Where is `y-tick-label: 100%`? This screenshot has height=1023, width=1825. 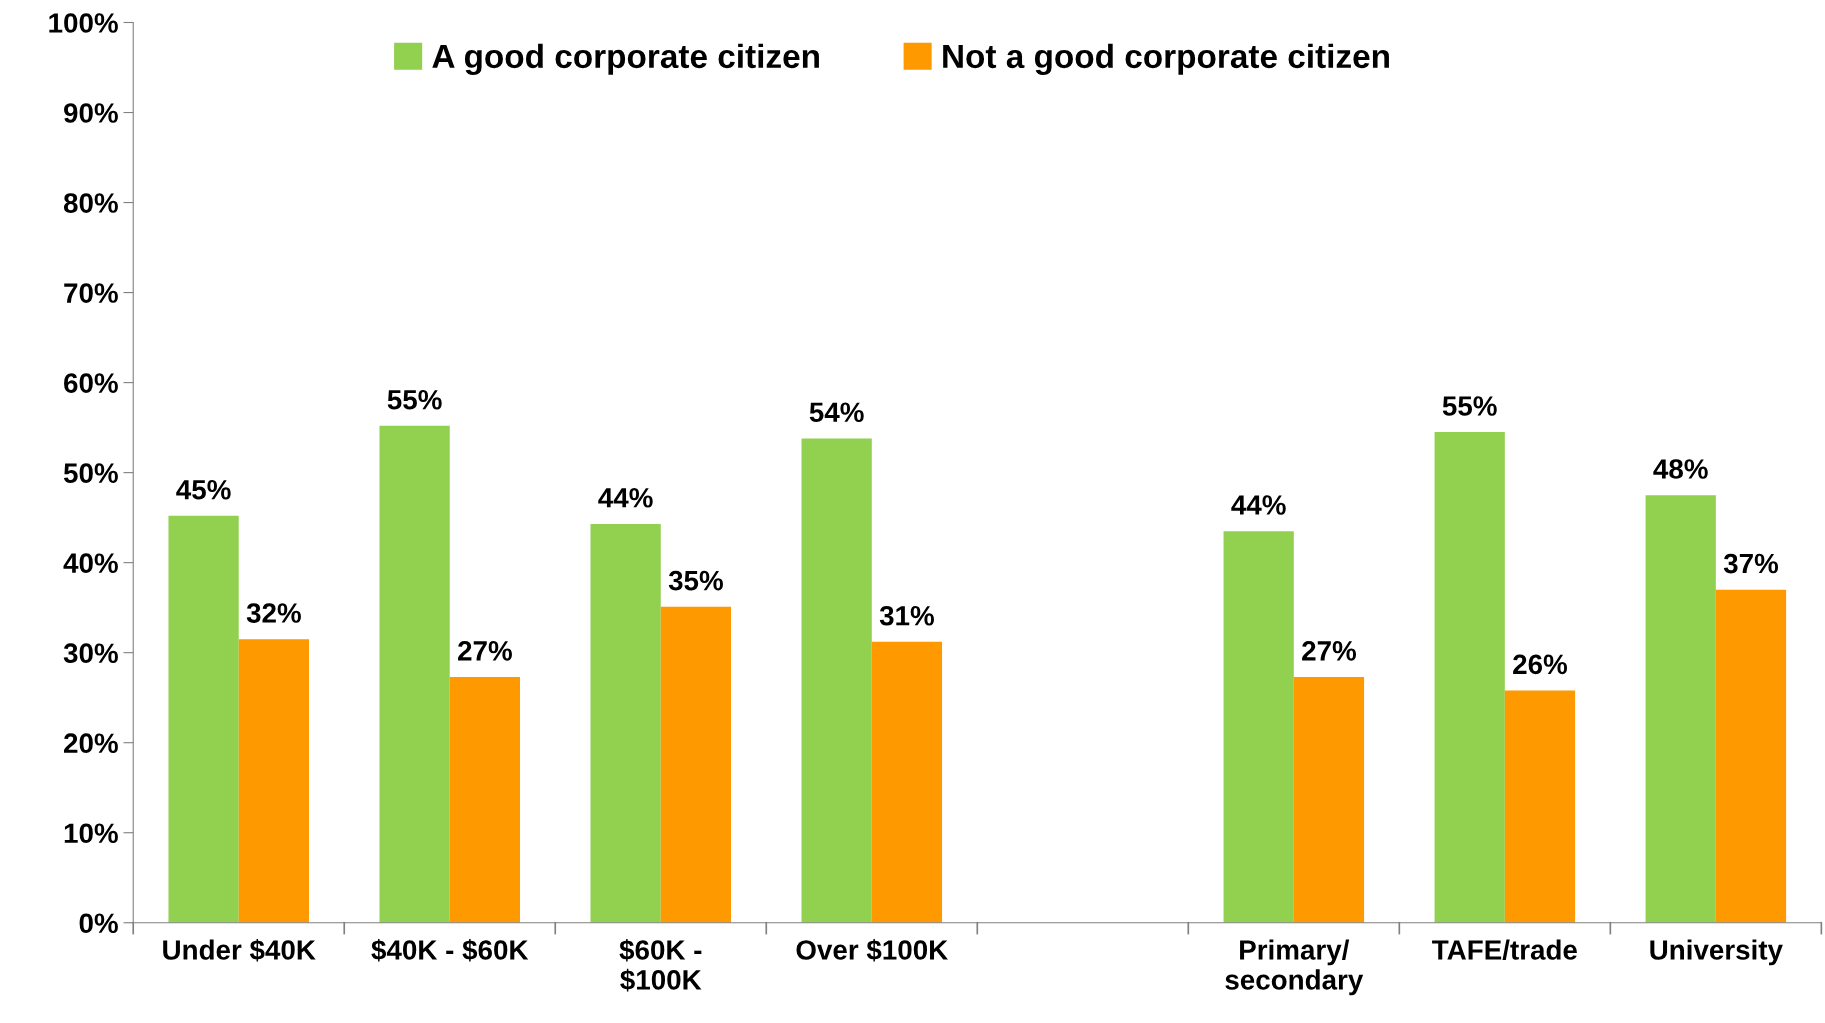 y-tick-label: 100% is located at coordinates (83, 23).